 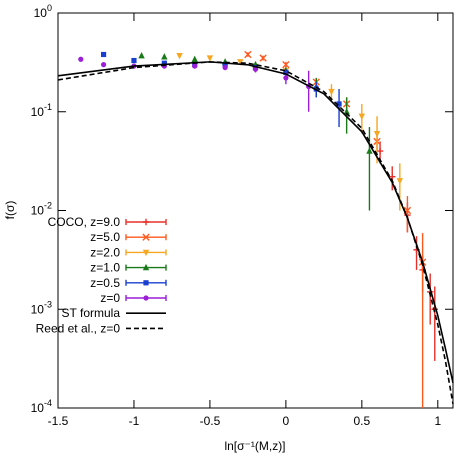 I want to click on legend-label: Reed et al., z=0, so click(x=78, y=328).